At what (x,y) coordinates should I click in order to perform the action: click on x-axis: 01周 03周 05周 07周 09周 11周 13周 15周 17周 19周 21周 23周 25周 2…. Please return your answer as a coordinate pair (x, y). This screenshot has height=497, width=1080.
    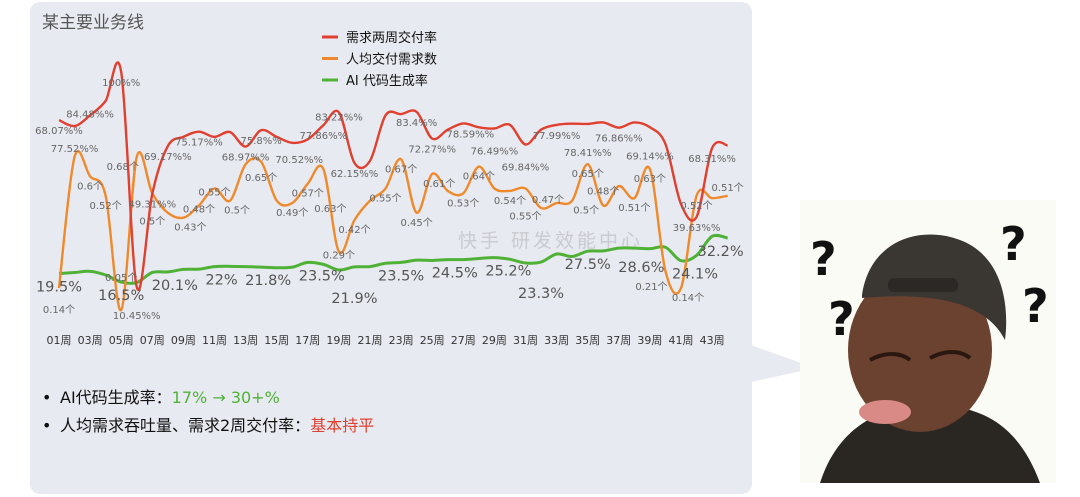
    Looking at the image, I should click on (386, 340).